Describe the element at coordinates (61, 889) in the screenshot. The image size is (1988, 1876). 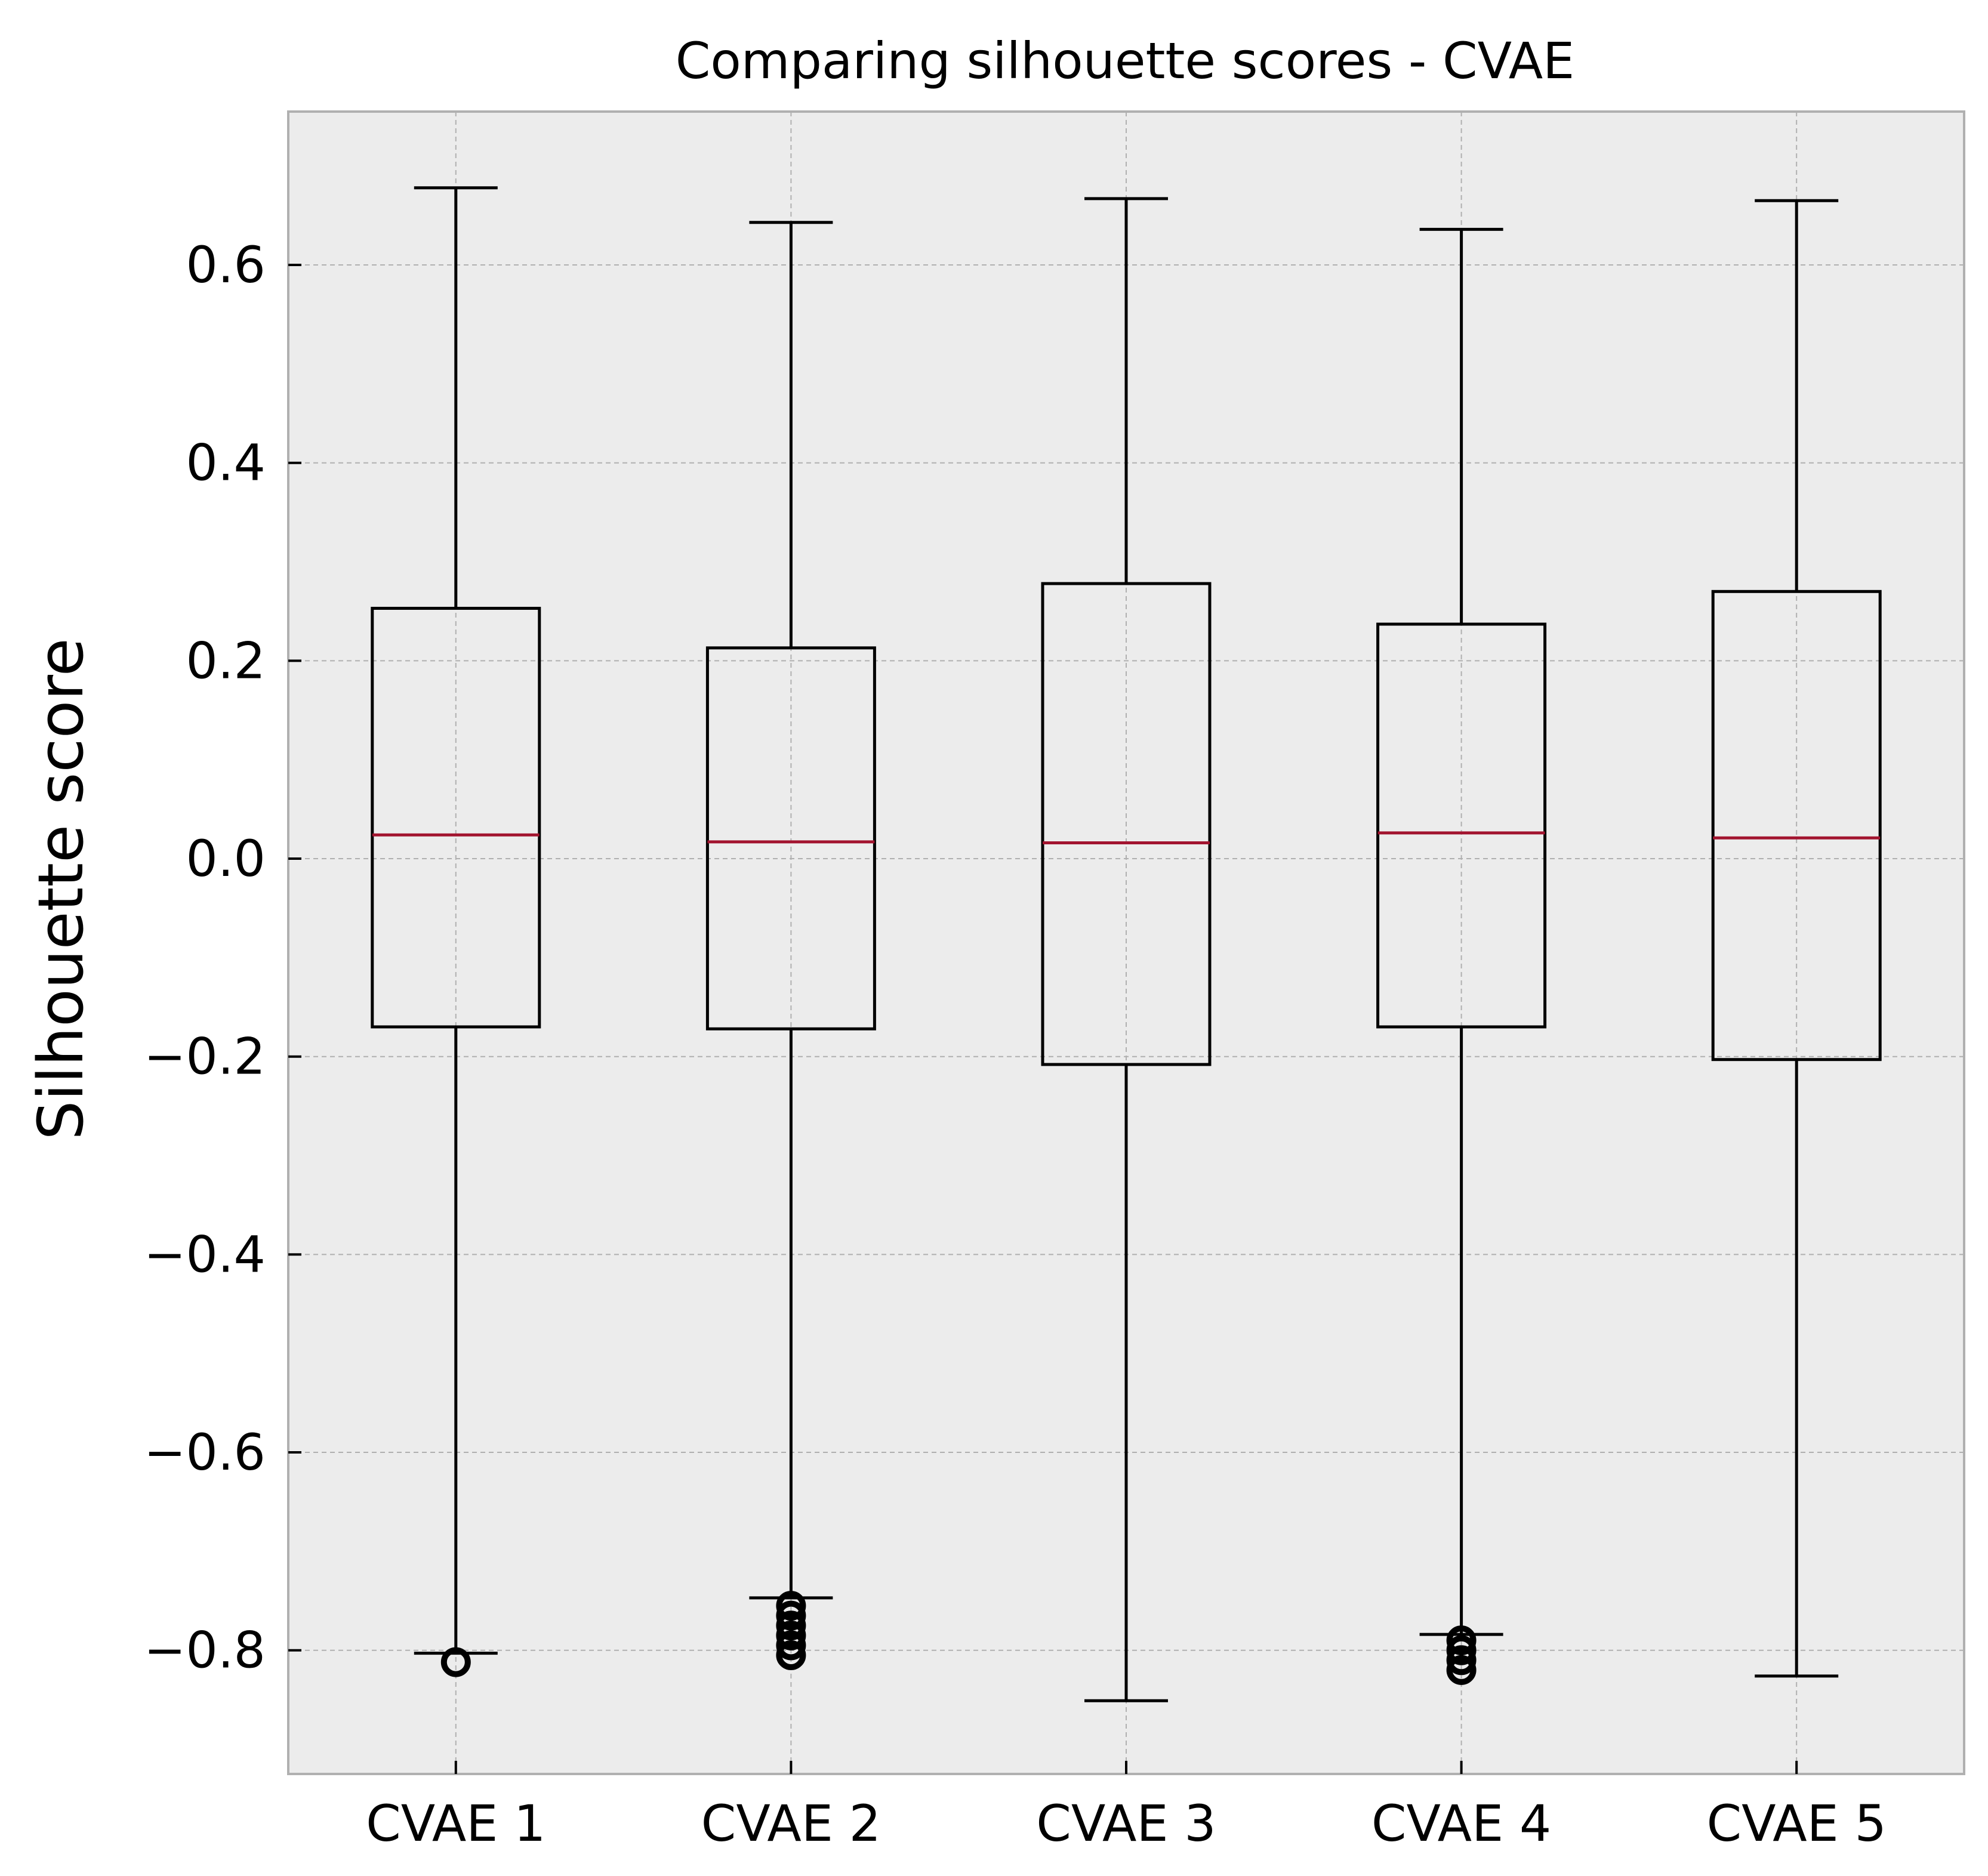
I see `y-axis-label: Silhouette score` at that location.